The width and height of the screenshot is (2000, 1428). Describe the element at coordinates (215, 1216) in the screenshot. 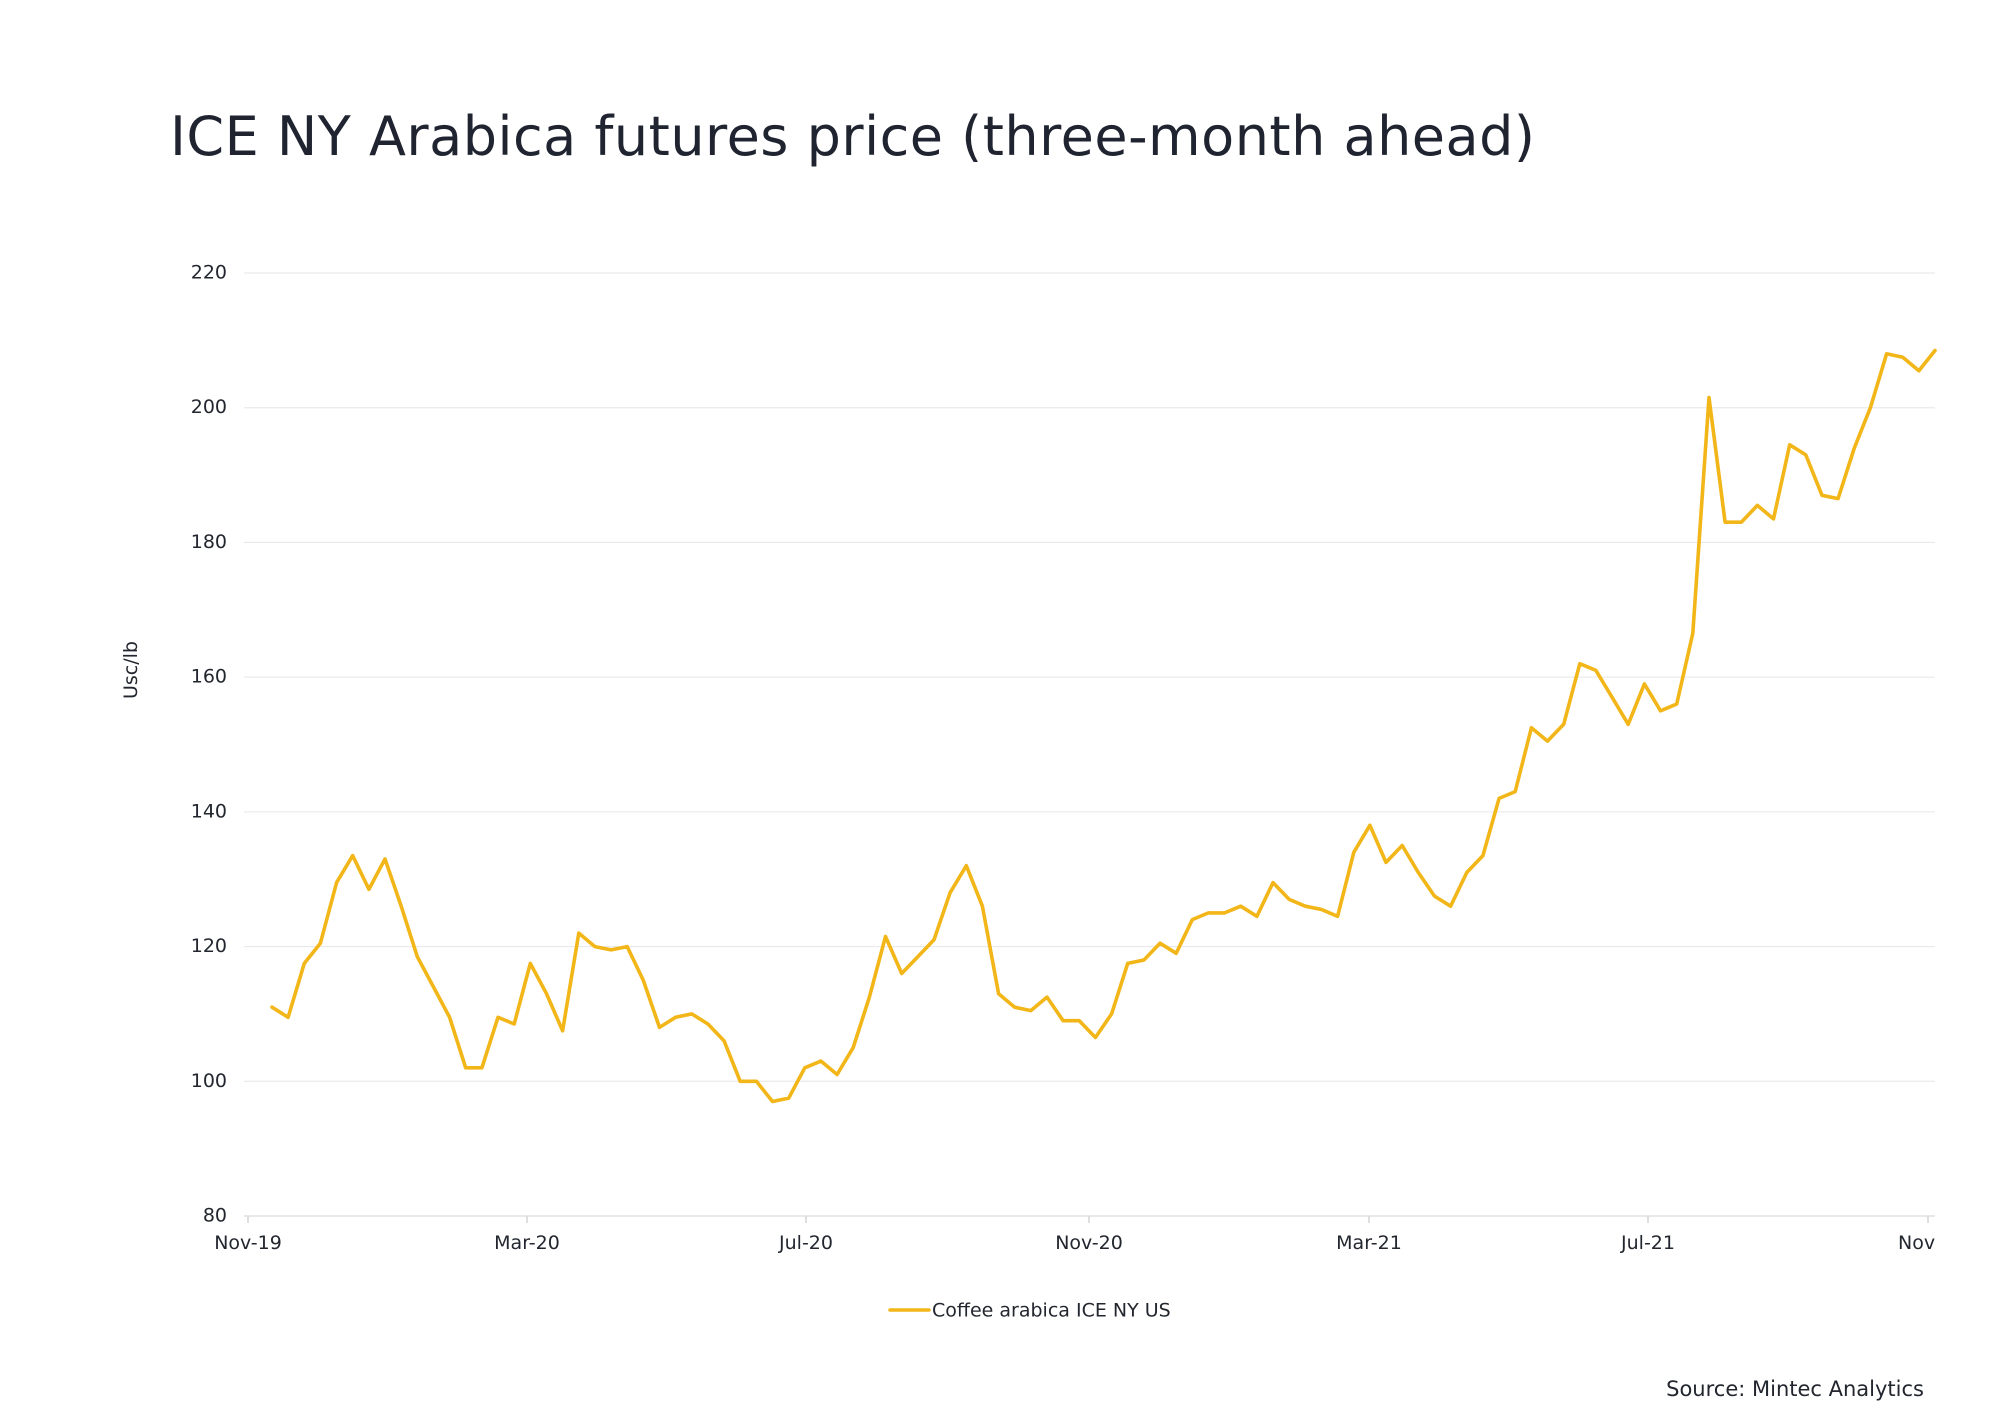

I see `y-tick-label: 80` at that location.